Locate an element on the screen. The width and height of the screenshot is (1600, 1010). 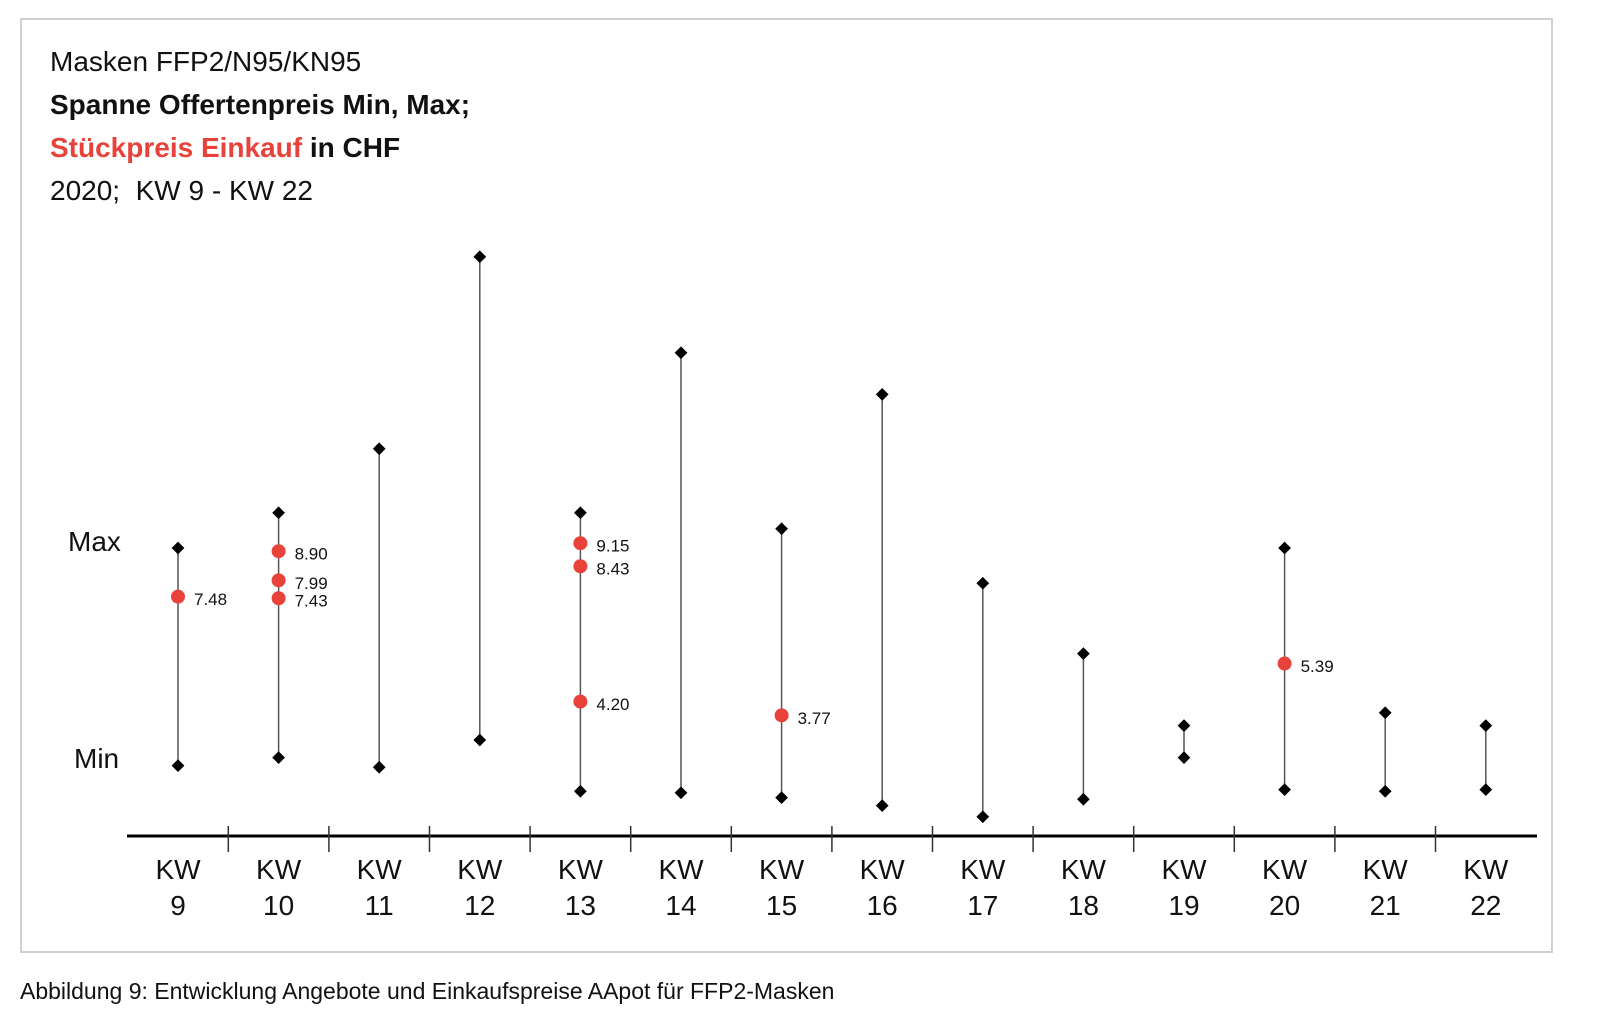
x-tick-label: KW 21 is located at coordinates (1385, 887).